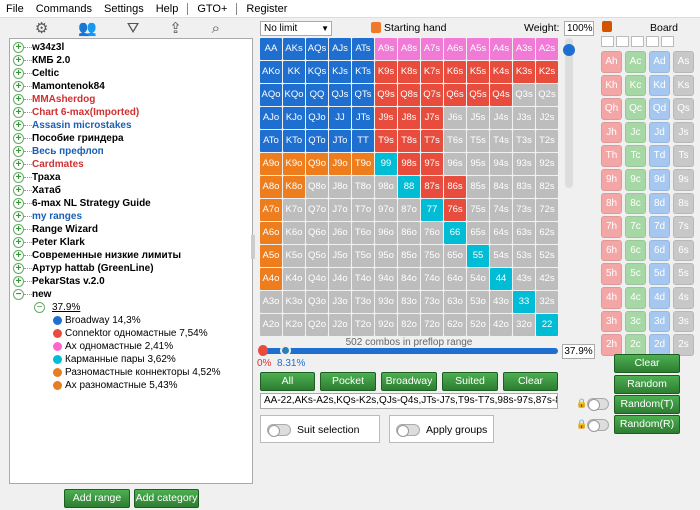 The image size is (700, 510). I want to click on toggle-switch, so click(408, 430).